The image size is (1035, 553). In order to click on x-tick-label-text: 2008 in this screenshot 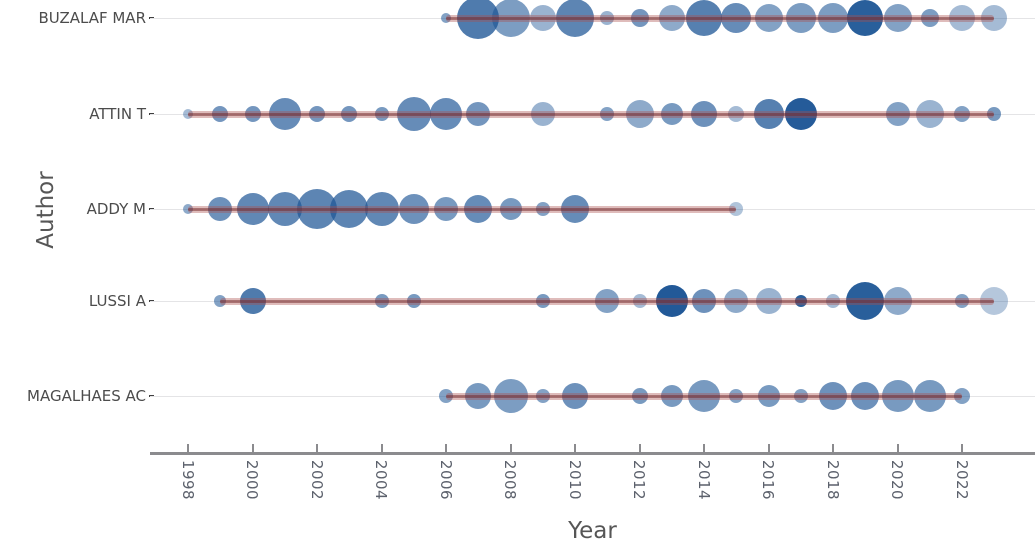, I will do `click(510, 480)`.